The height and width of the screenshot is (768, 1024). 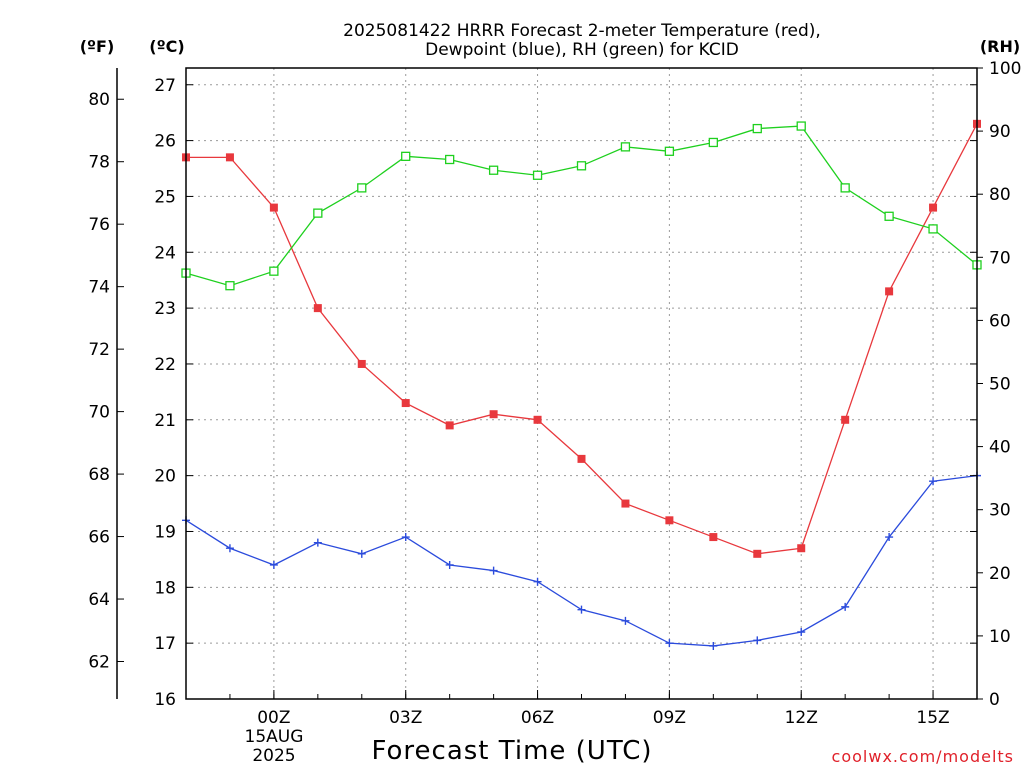 I want to click on rh-tick-label: 0, so click(x=994, y=700).